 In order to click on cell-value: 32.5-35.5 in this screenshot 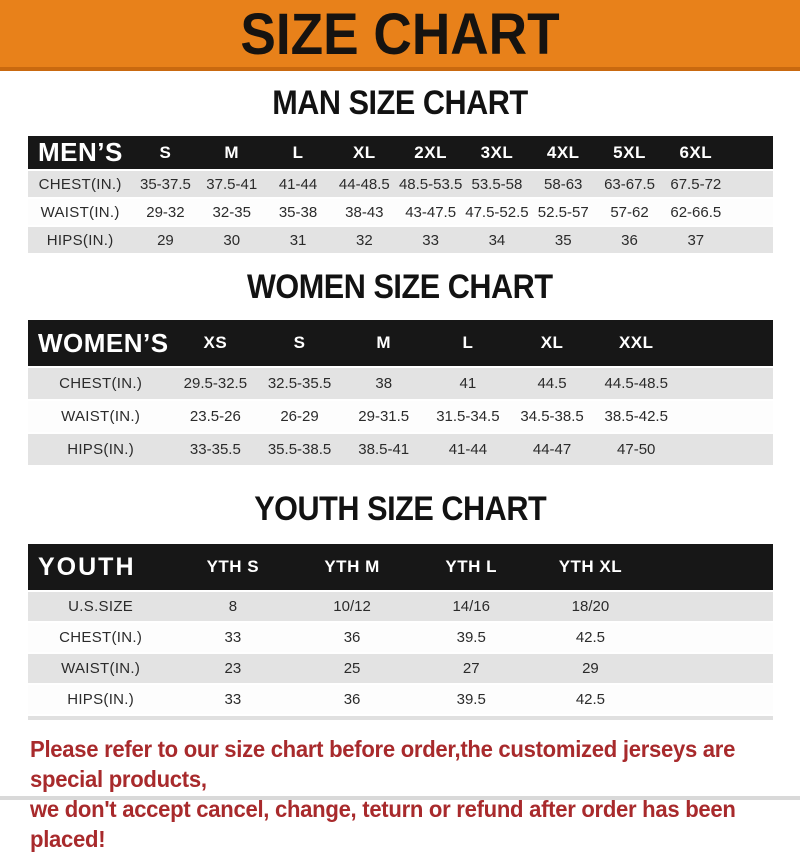, I will do `click(299, 383)`.